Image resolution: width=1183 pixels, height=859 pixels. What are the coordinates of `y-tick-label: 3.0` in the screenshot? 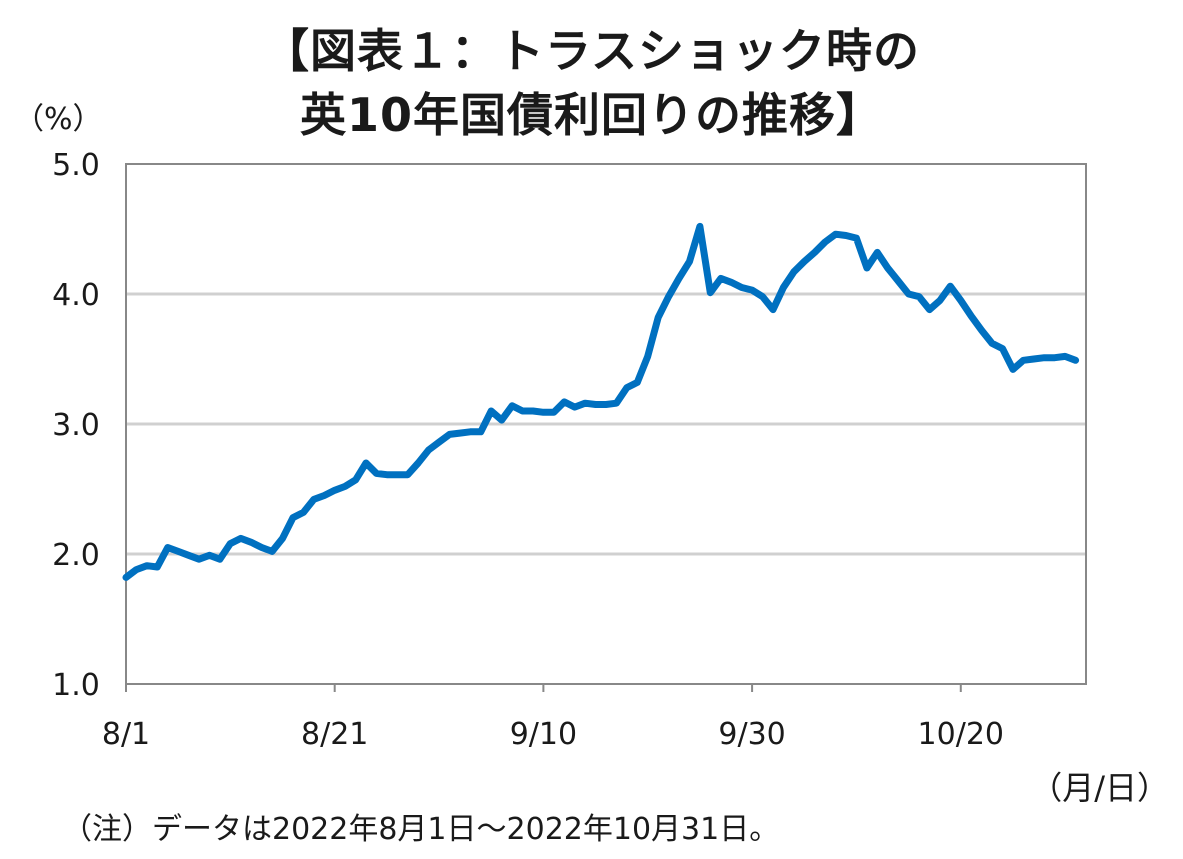 It's located at (76, 425).